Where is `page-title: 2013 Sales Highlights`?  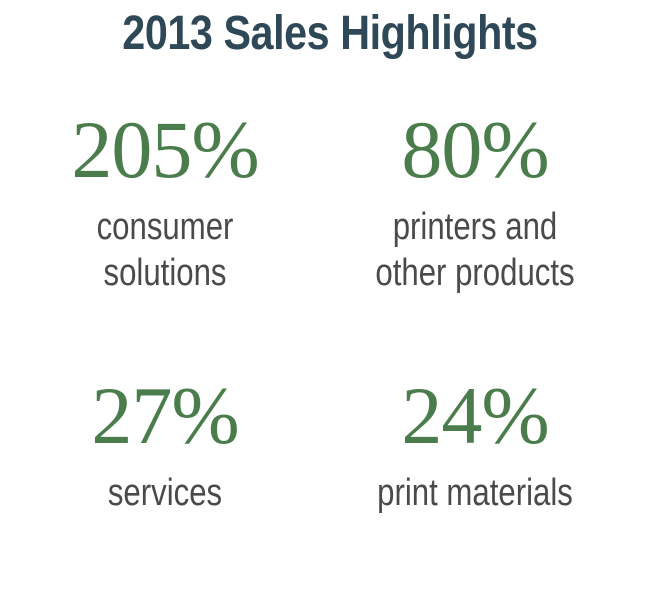 page-title: 2013 Sales Highlights is located at coordinates (330, 33).